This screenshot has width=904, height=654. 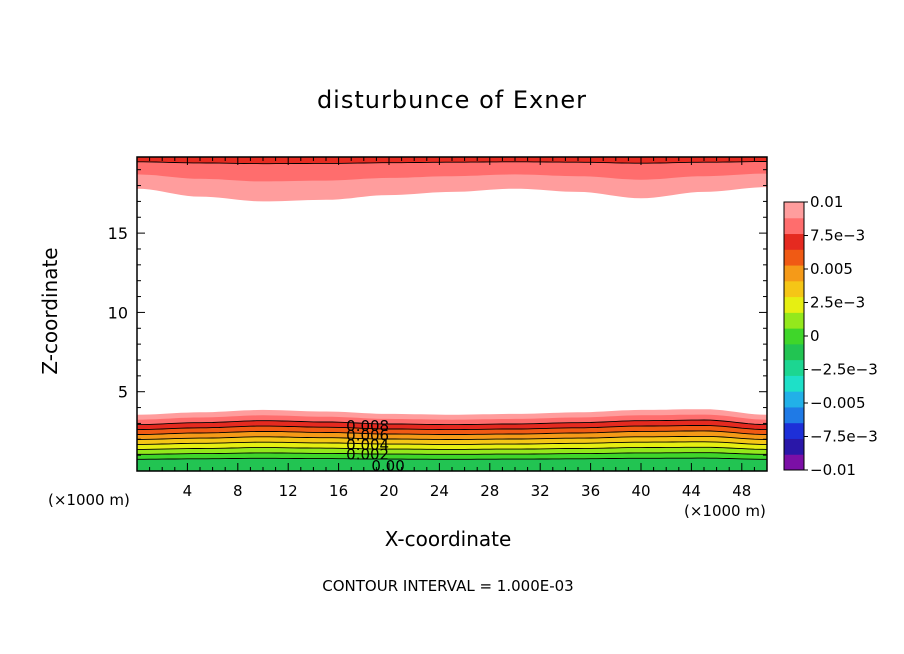 I want to click on contour-band, so click(x=452, y=464).